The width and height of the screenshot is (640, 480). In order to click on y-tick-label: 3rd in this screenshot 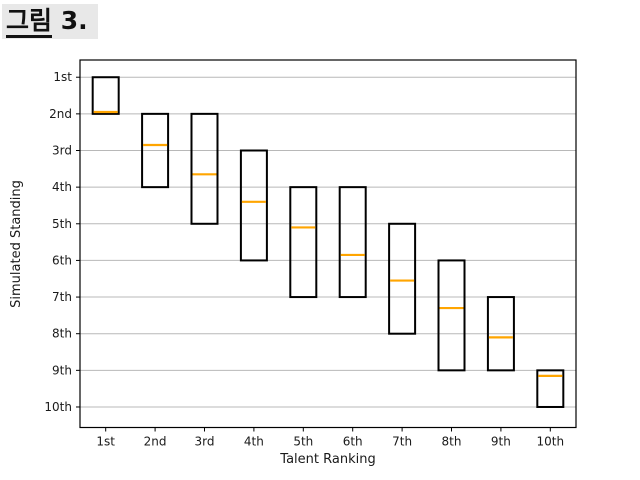, I will do `click(62, 151)`.